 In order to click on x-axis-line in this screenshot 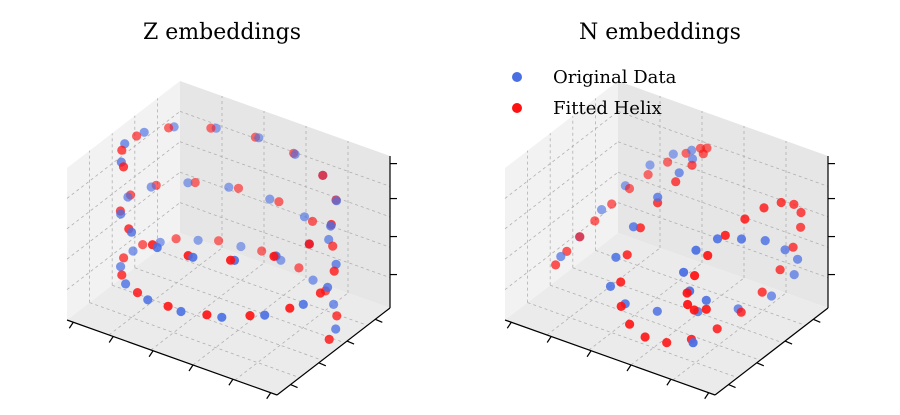, I will do `click(172, 357)`.